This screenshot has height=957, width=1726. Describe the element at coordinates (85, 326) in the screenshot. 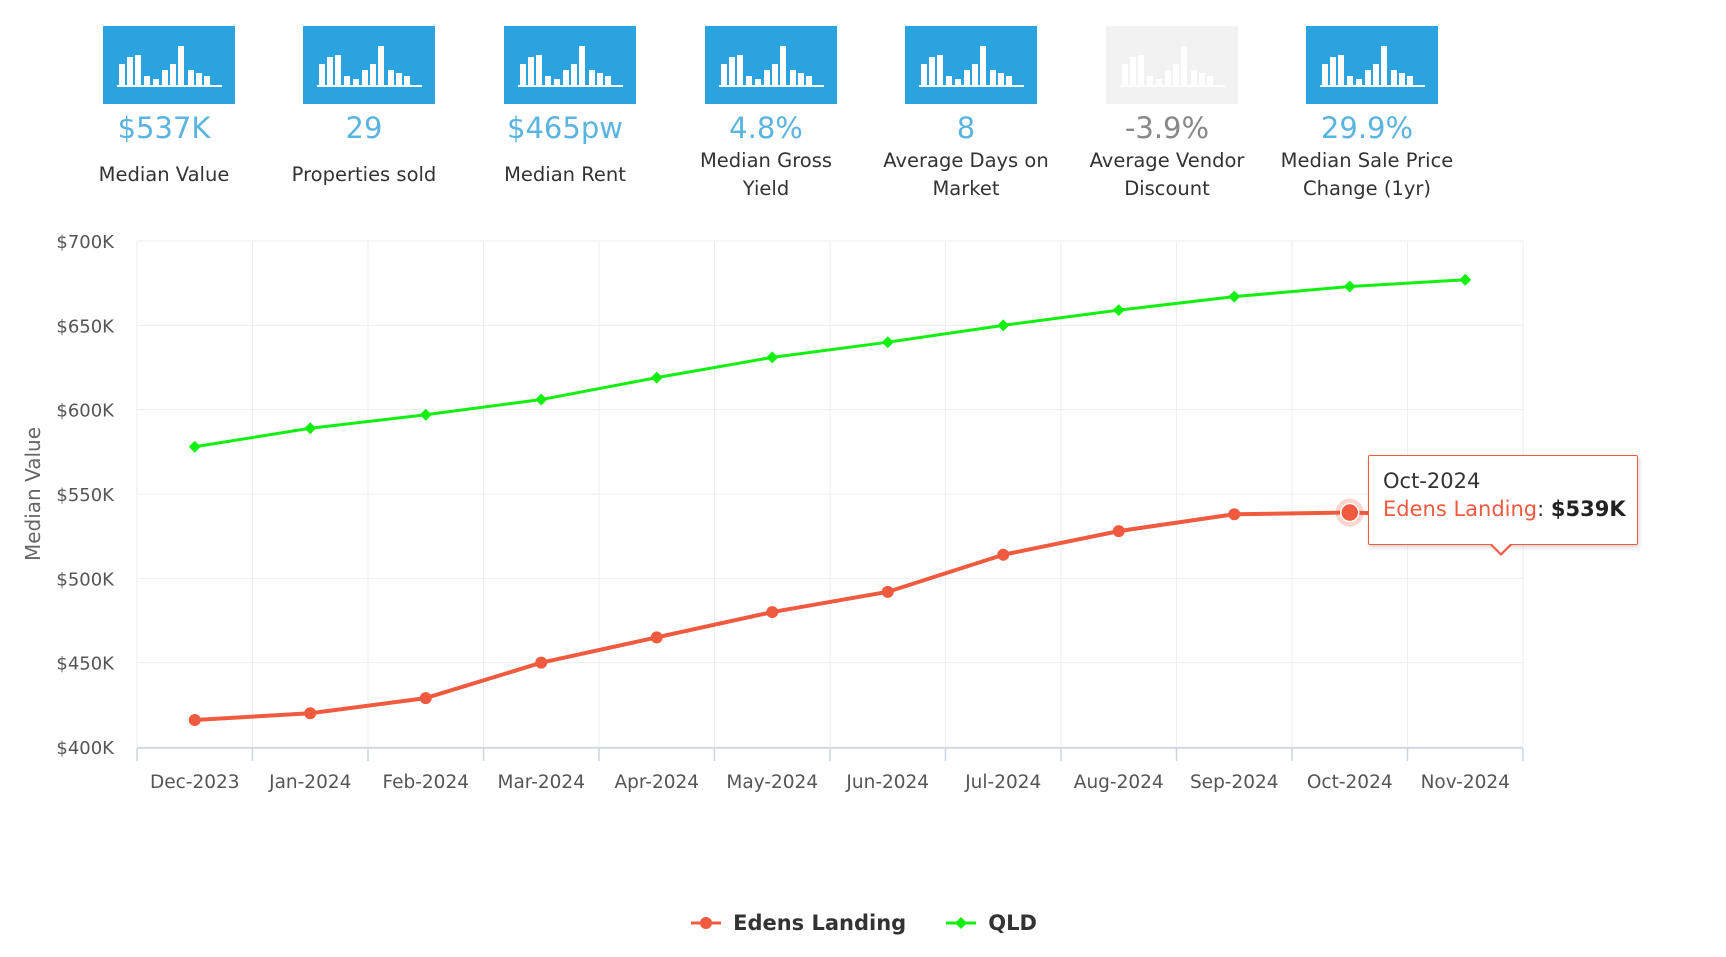

I see `y-tick-label: $650K` at that location.